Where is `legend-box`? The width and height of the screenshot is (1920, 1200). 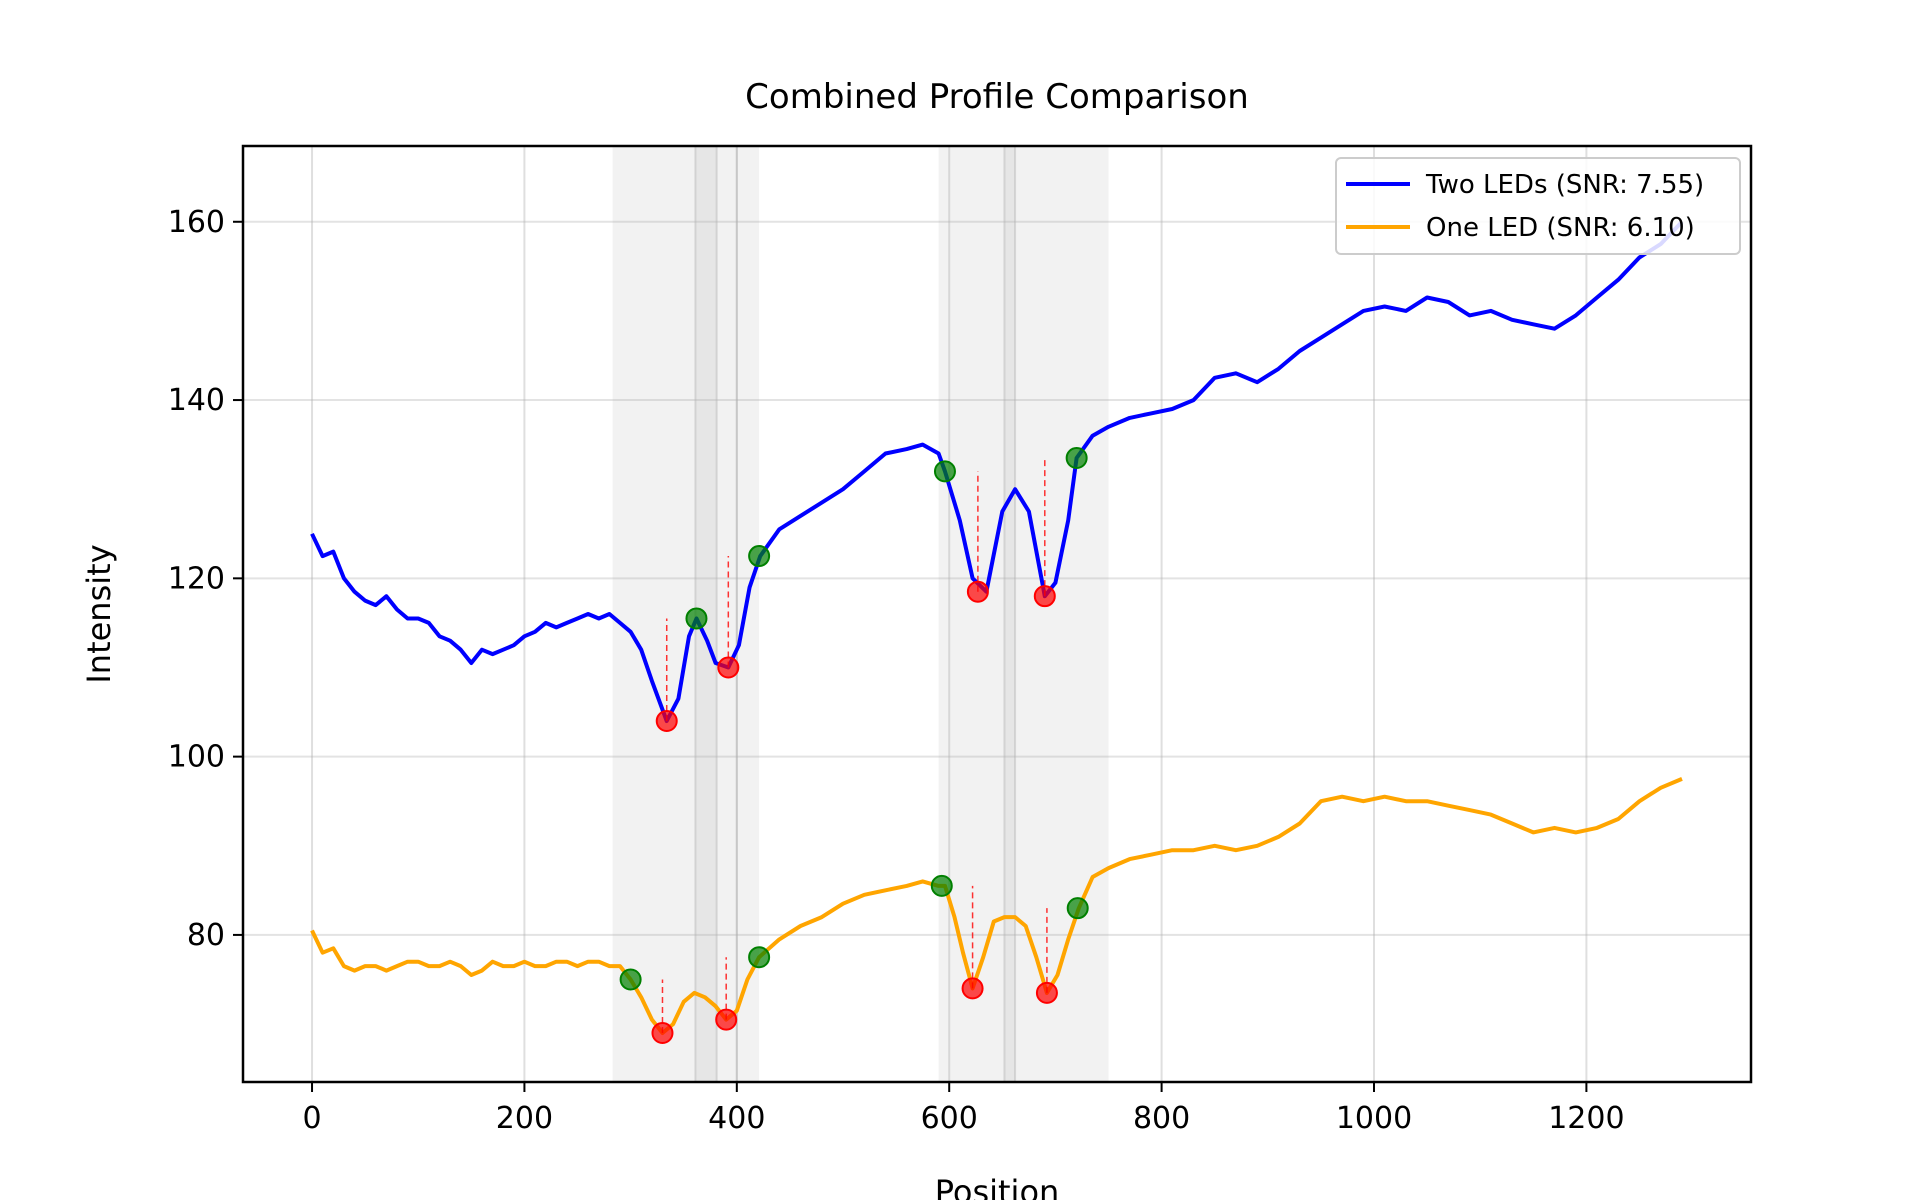 legend-box is located at coordinates (1538, 206).